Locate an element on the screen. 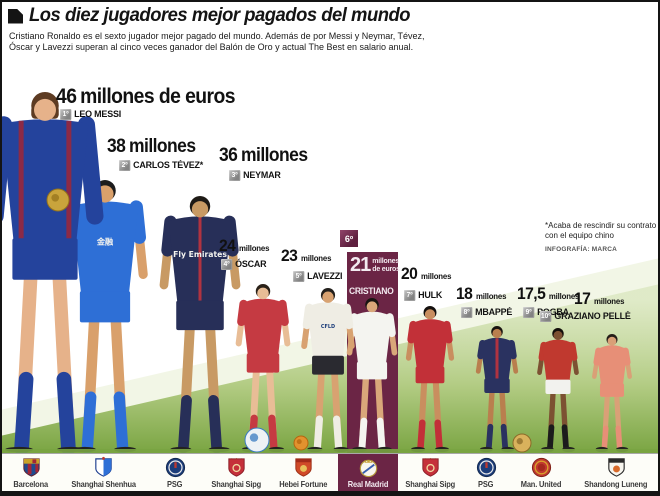  player-figure-leo-messi is located at coordinates (52, 274).